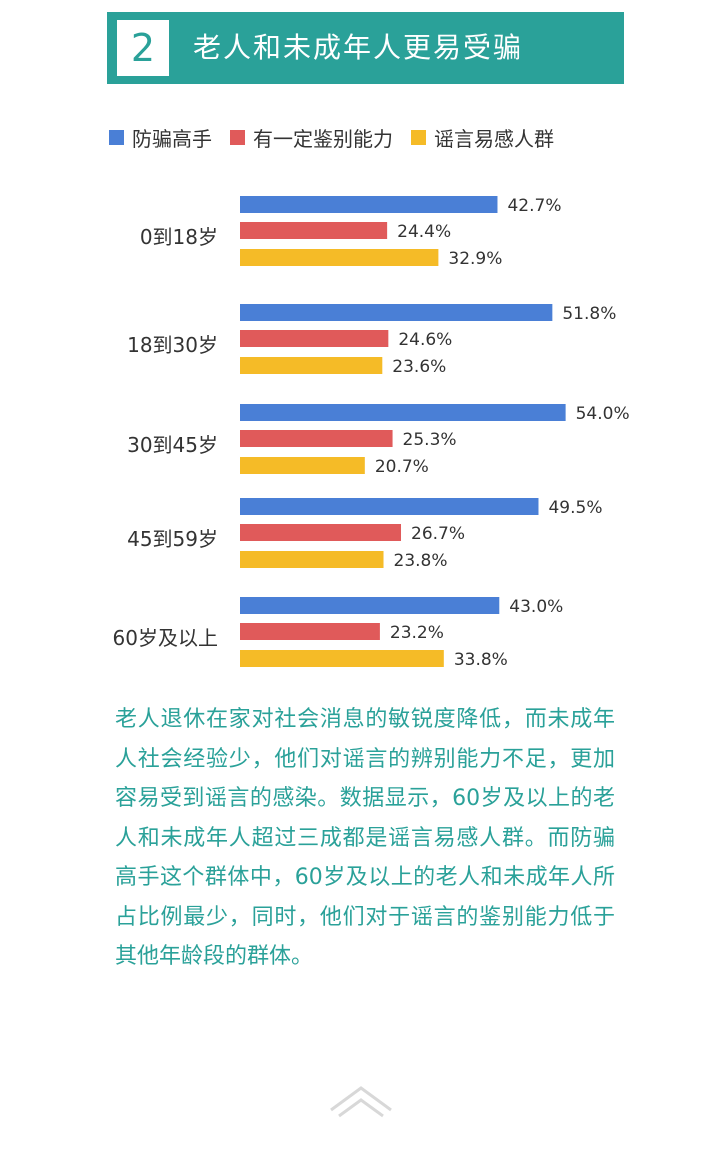  What do you see at coordinates (534, 206) in the screenshot?
I see `bar-value-label: 42.7%` at bounding box center [534, 206].